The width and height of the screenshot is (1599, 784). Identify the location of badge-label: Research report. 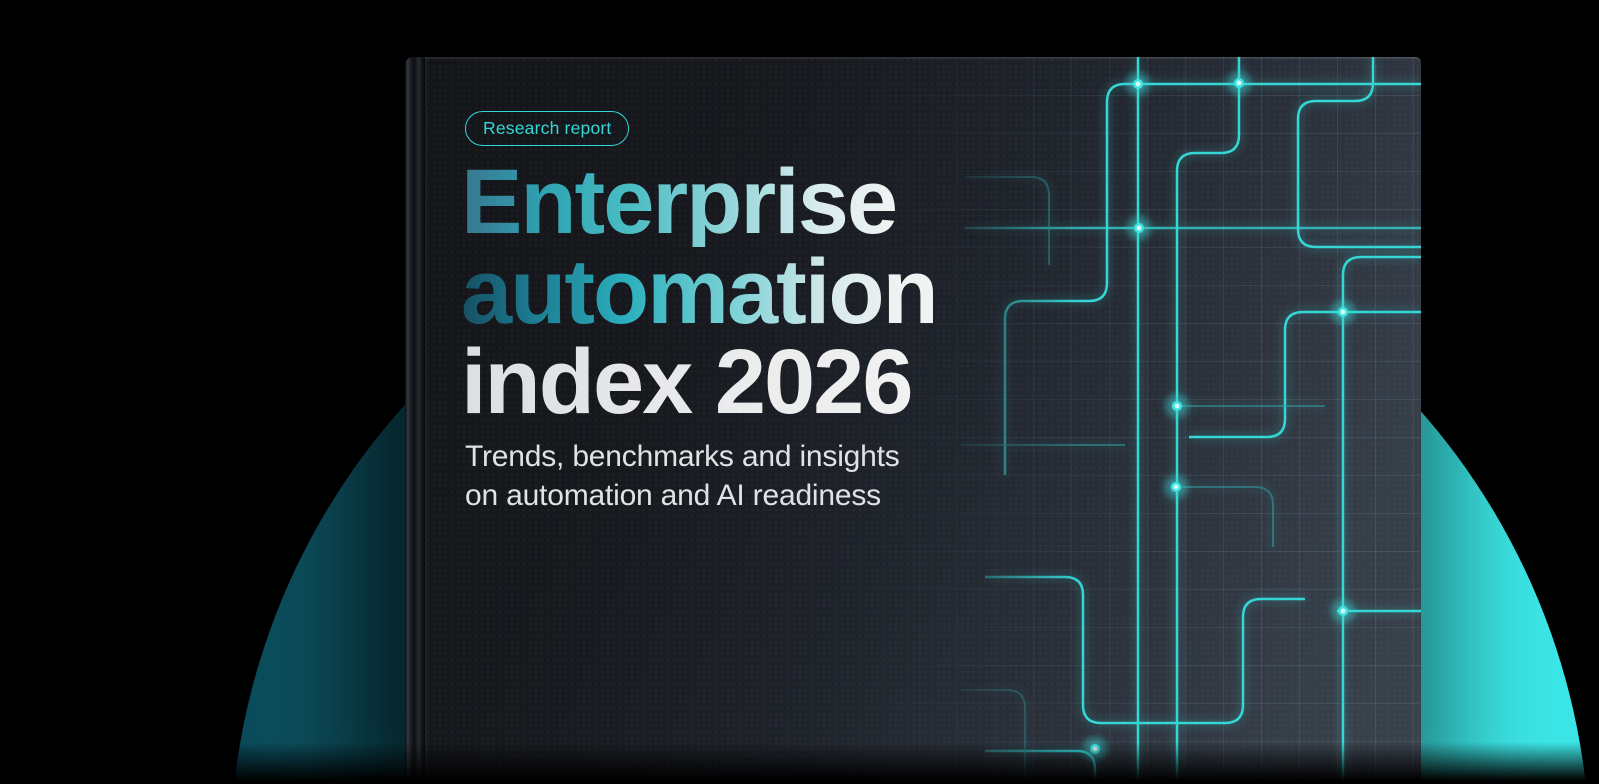
(547, 128).